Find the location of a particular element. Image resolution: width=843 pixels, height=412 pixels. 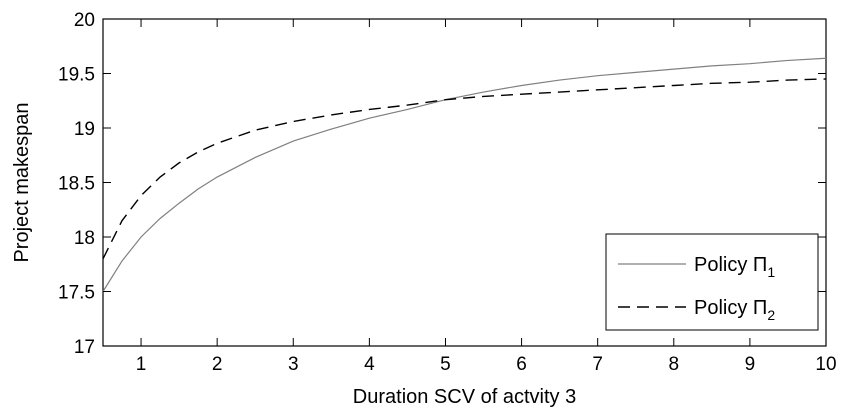

y-tick-label: 17 is located at coordinates (84, 347).